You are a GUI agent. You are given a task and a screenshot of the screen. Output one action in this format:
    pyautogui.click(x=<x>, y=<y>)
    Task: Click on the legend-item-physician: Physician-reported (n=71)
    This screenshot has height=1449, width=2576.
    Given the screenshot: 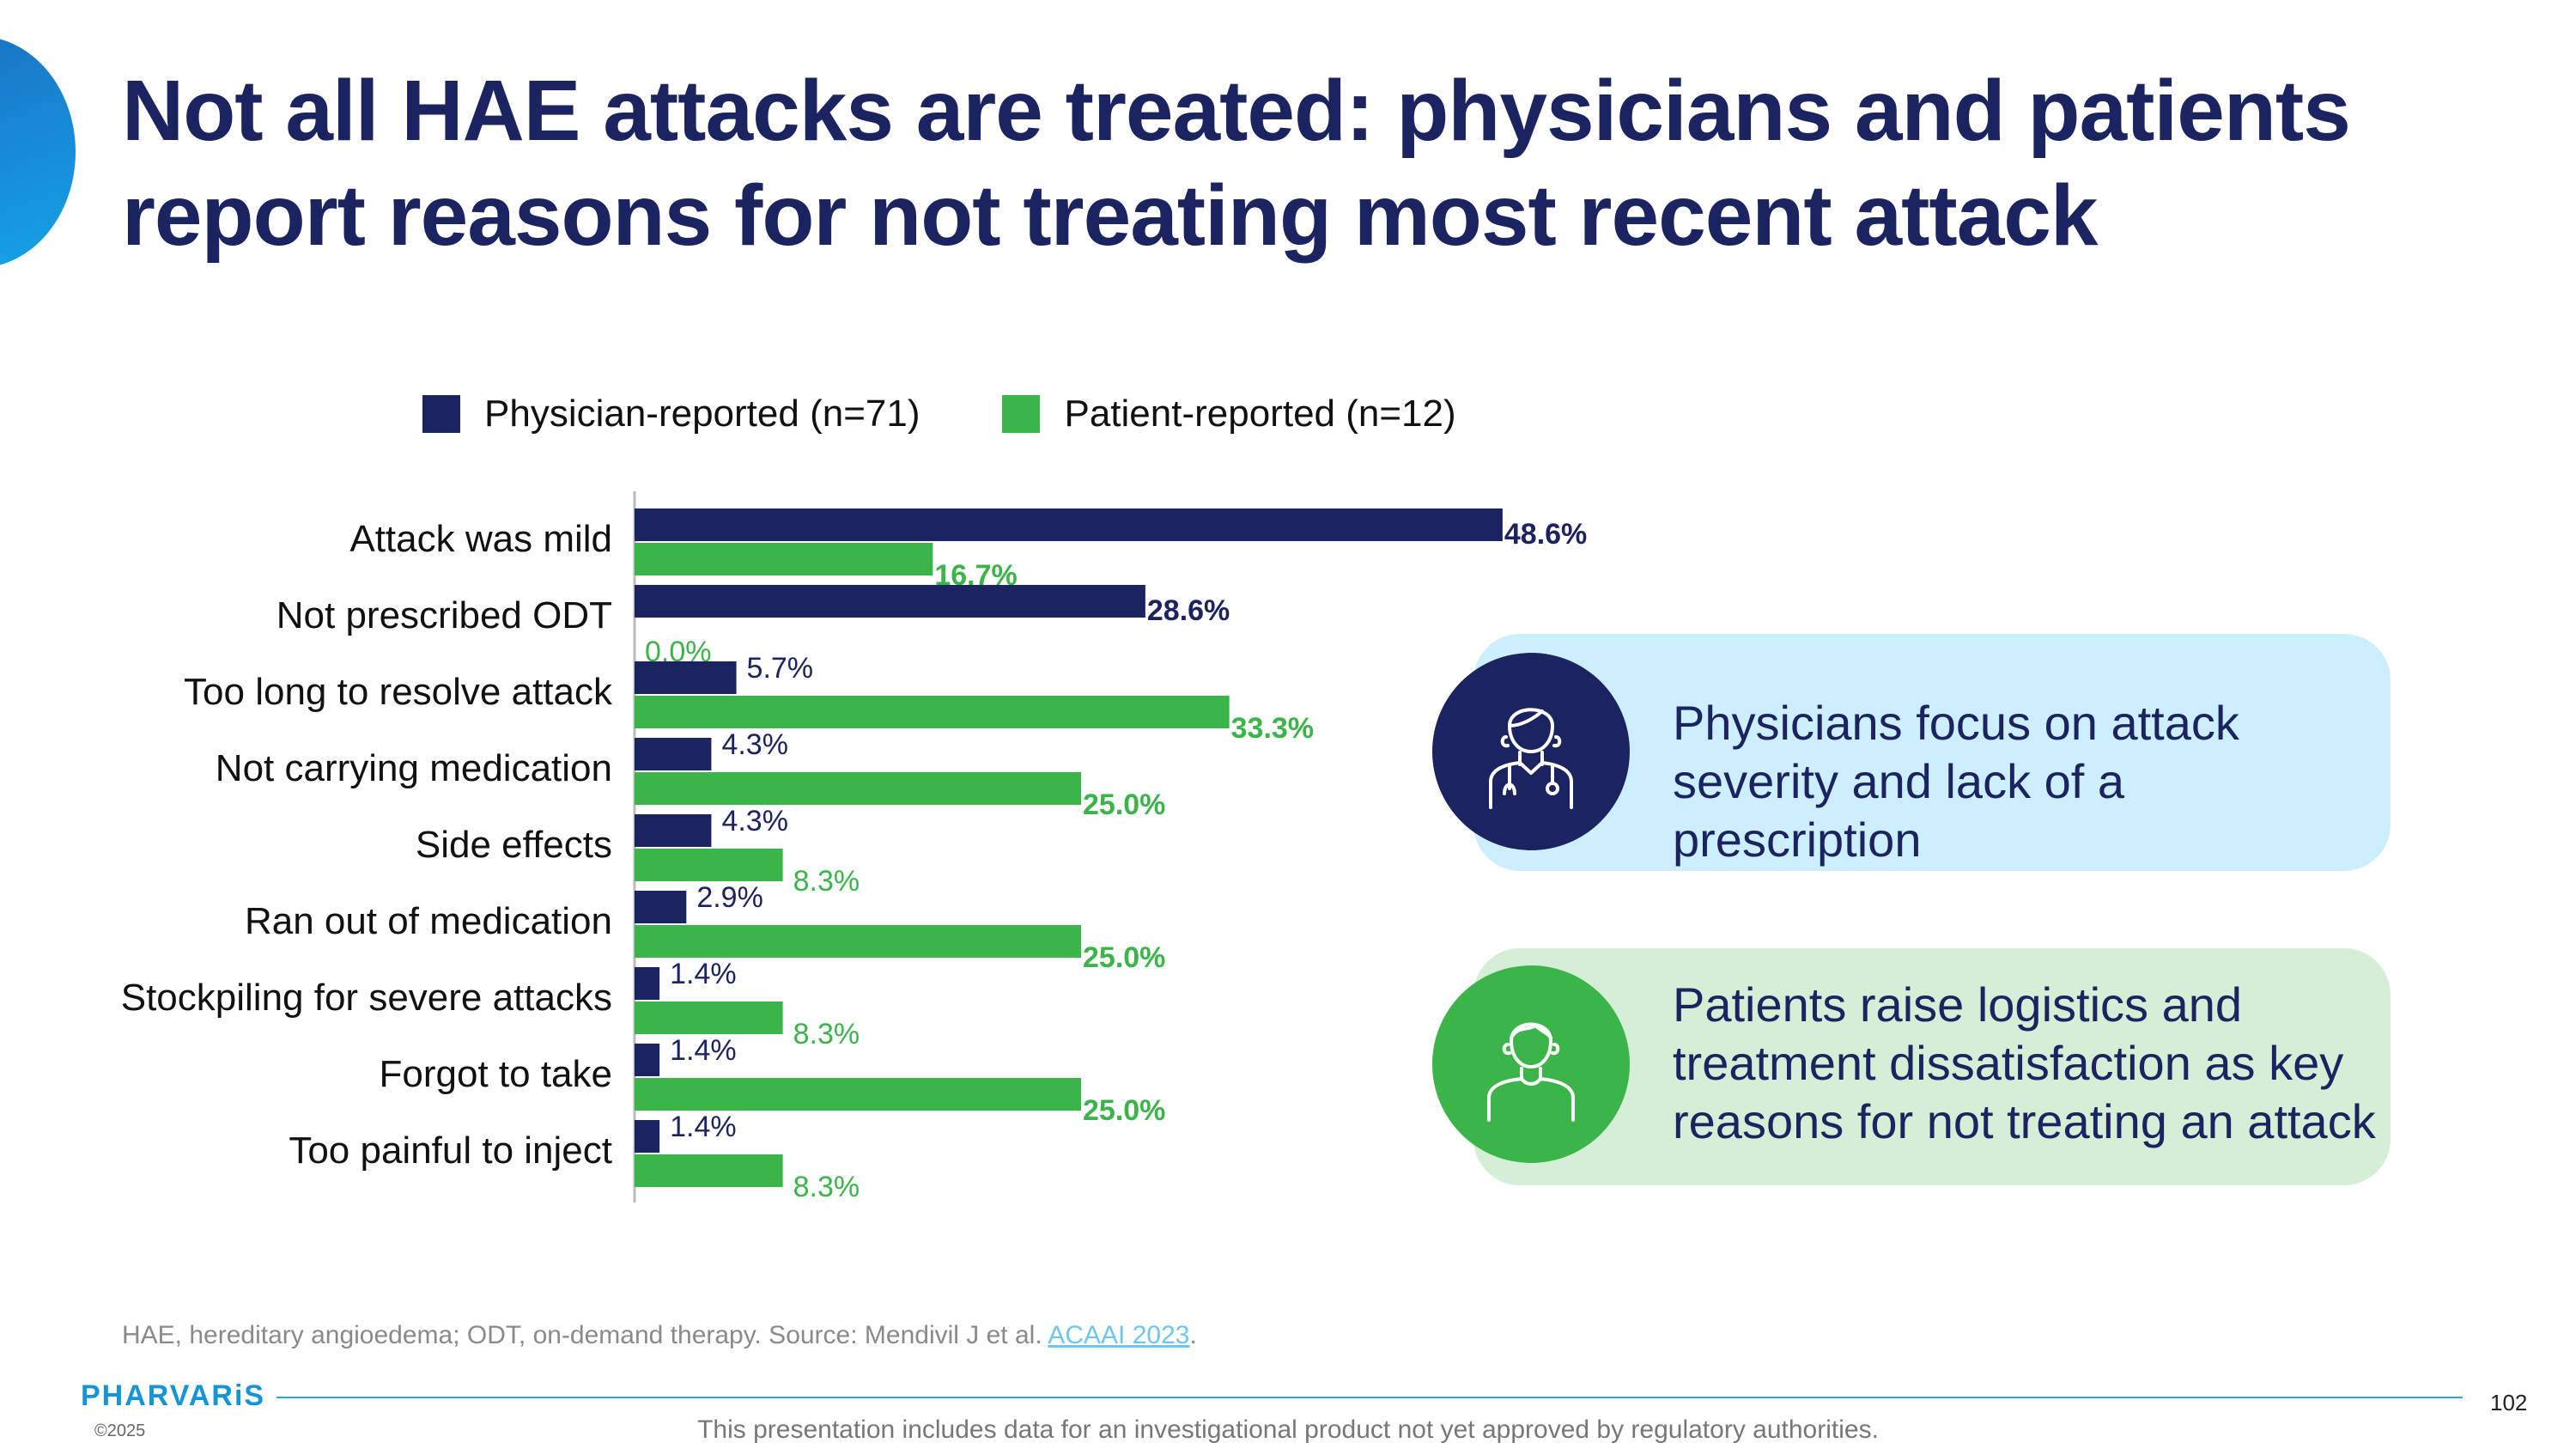 What is the action you would take?
    pyautogui.click(x=671, y=414)
    